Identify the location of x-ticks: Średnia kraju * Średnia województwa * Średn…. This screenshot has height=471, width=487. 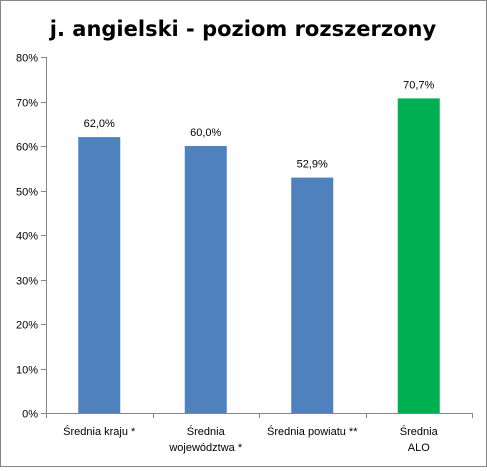
(259, 433).